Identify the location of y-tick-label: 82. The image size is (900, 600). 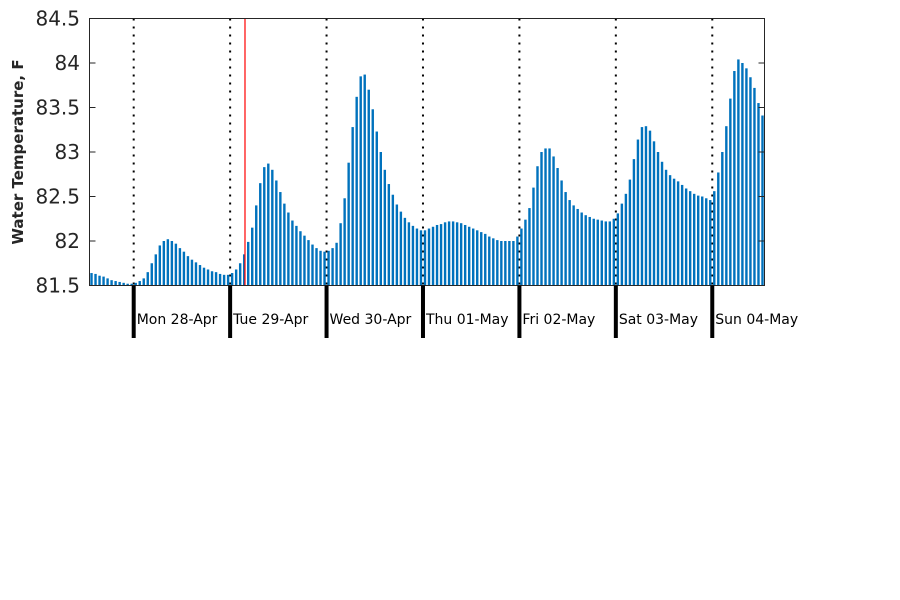
(67, 241).